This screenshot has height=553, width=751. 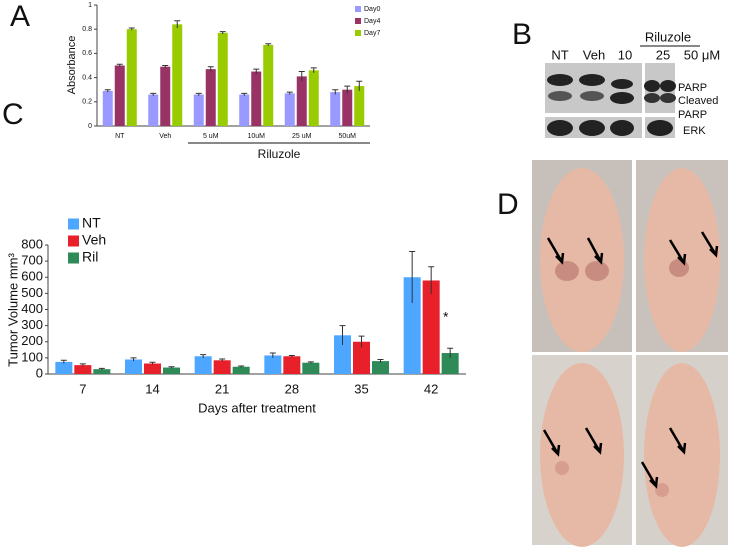 I want to click on lane-label: Veh, so click(x=594, y=54).